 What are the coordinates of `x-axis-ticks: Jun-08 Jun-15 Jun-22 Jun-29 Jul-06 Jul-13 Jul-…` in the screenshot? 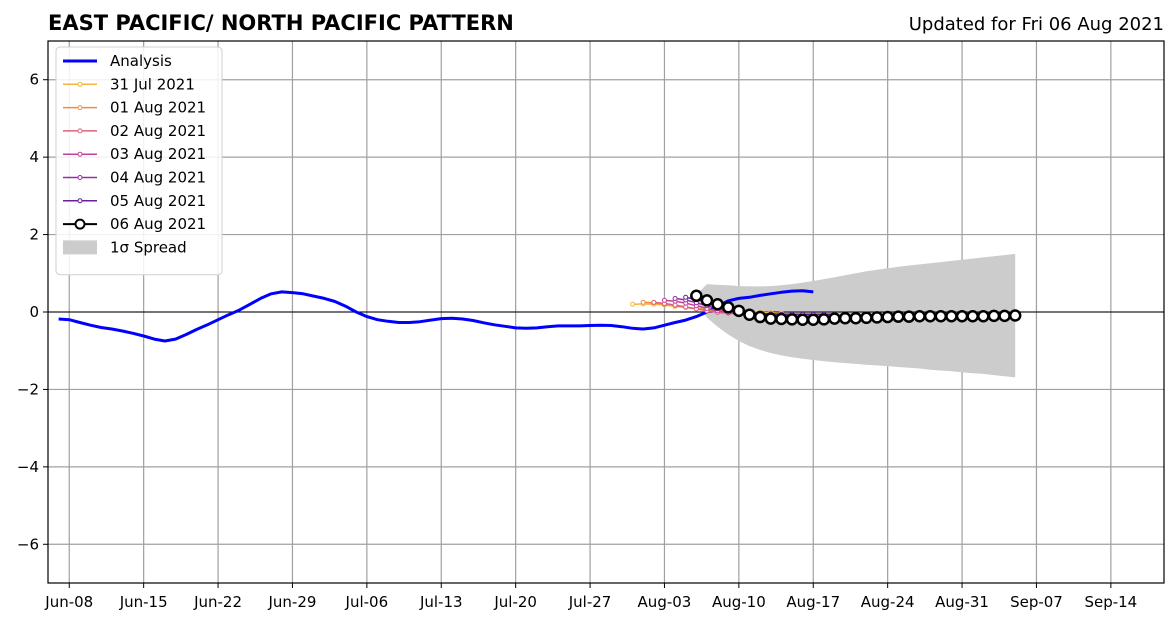 It's located at (590, 597).